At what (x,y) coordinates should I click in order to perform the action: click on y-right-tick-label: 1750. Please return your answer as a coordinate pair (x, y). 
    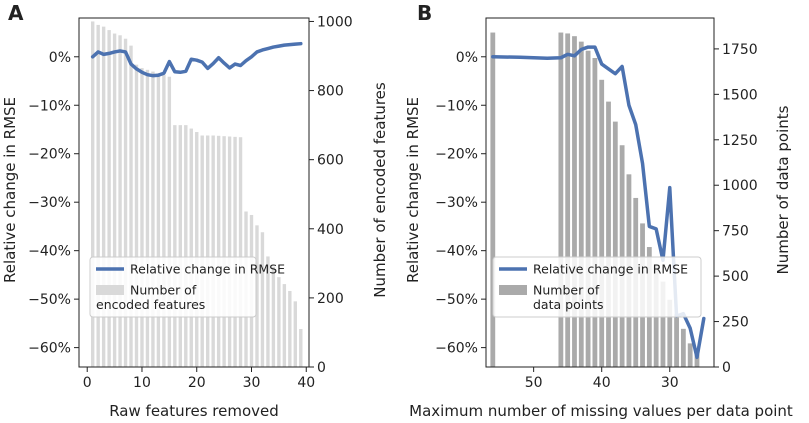
    Looking at the image, I should click on (740, 50).